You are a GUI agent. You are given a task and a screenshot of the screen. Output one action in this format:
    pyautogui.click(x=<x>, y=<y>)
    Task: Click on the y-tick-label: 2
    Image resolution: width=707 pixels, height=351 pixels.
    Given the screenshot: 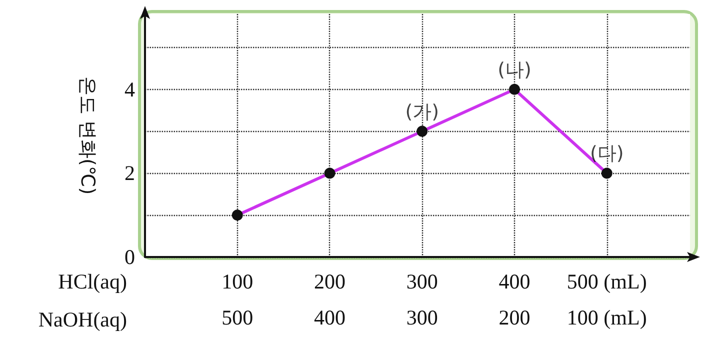 What is the action you would take?
    pyautogui.click(x=129, y=173)
    